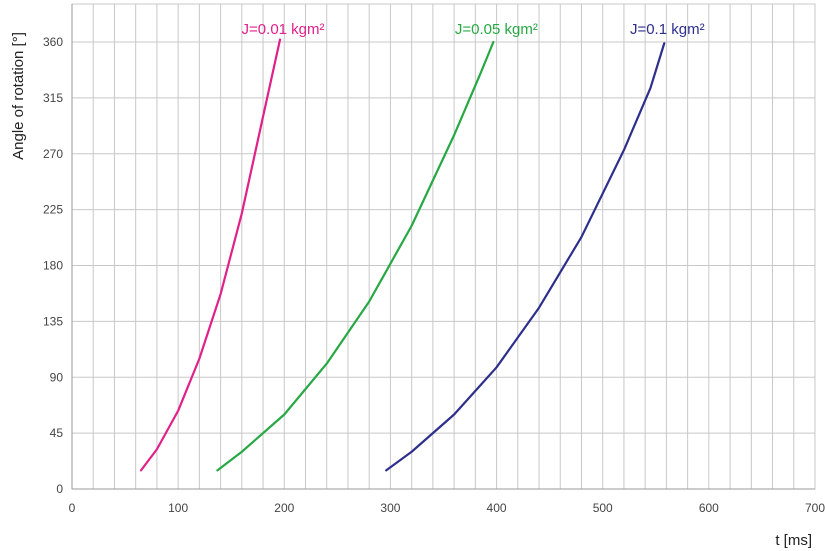  What do you see at coordinates (53, 154) in the screenshot?
I see `y-tick-label: 270` at bounding box center [53, 154].